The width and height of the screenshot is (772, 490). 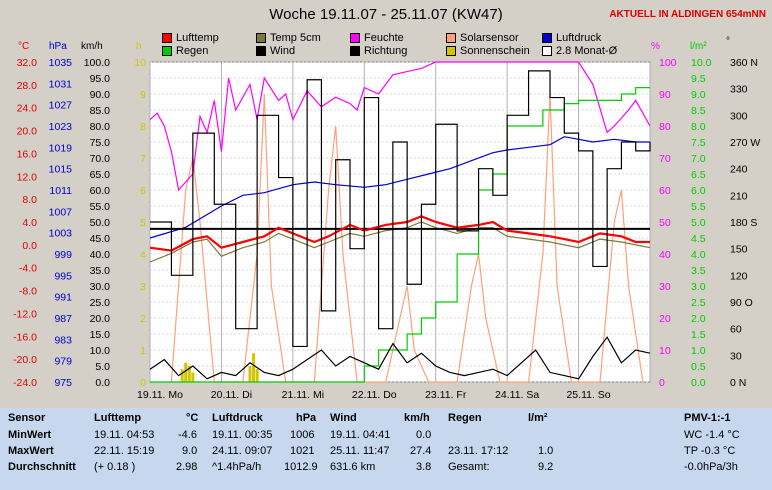 I want to click on legend-item: Feuchte, so click(x=377, y=38).